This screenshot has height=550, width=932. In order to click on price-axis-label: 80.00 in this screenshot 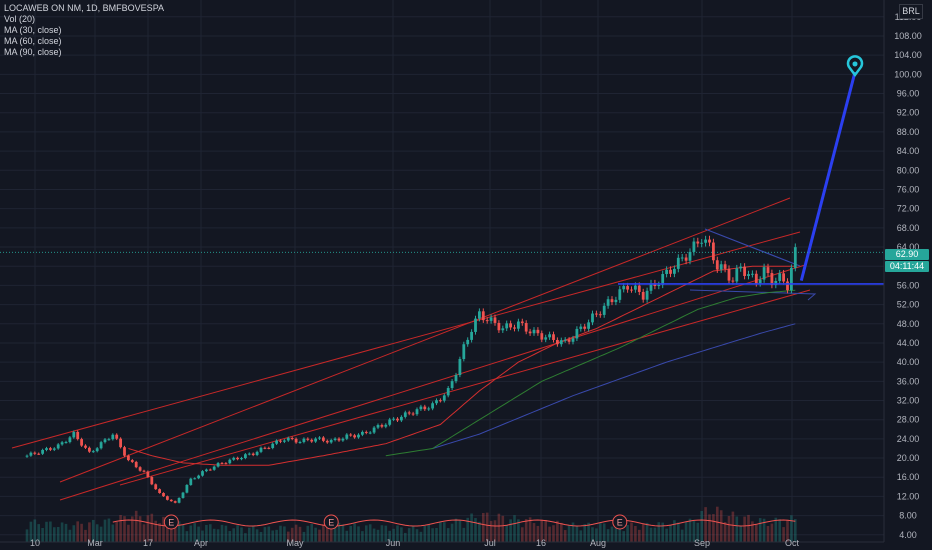, I will do `click(908, 170)`.